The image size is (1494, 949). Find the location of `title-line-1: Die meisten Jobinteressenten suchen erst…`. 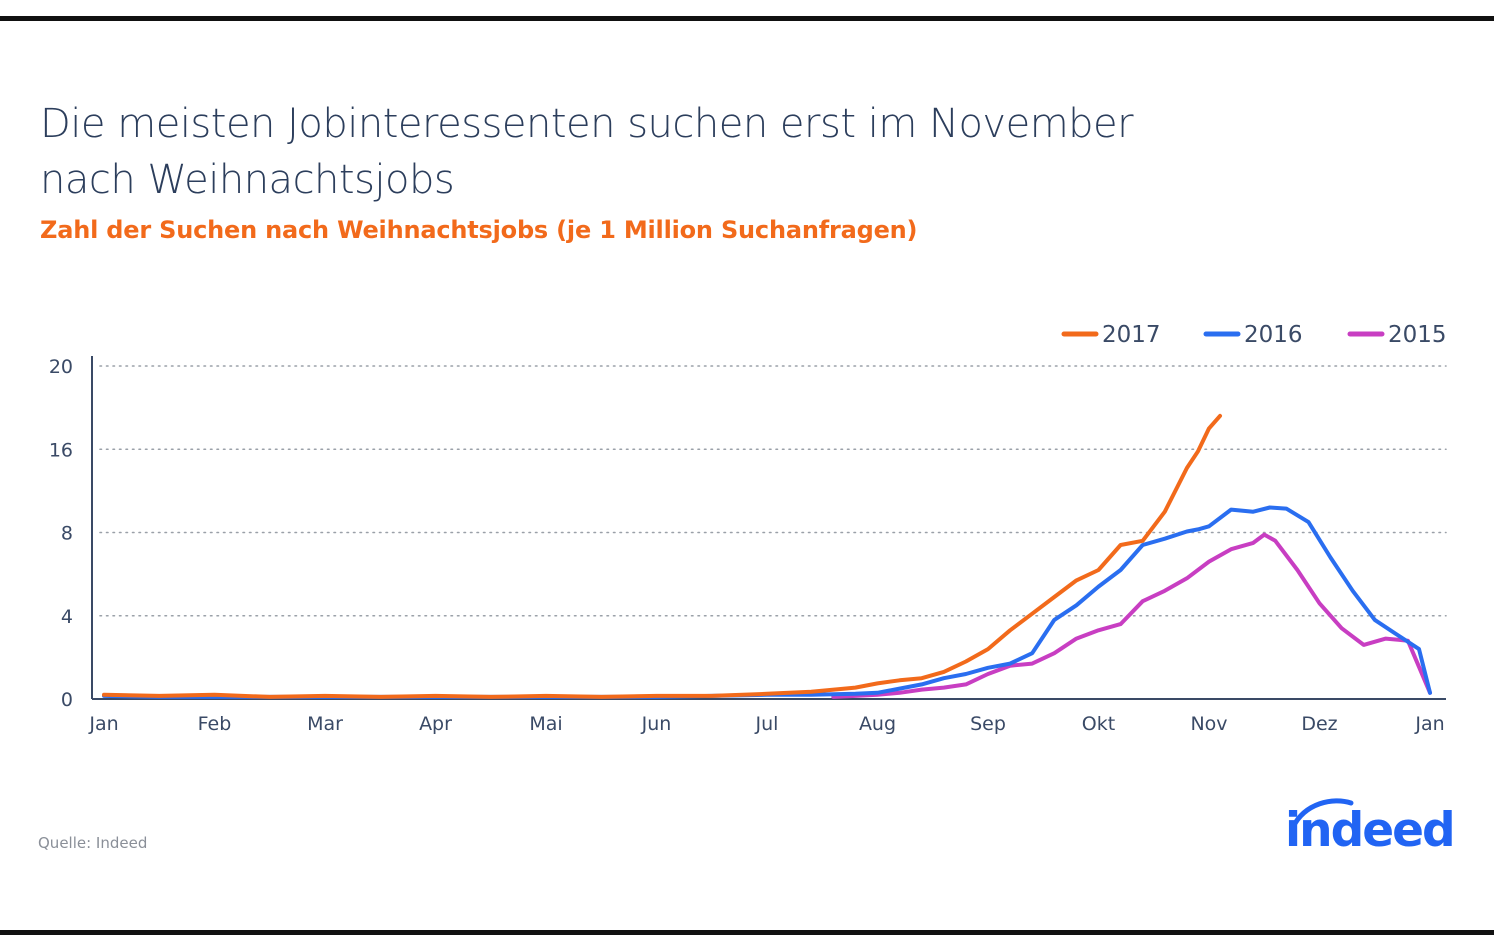

title-line-1: Die meisten Jobinteressenten suchen erst… is located at coordinates (587, 124).